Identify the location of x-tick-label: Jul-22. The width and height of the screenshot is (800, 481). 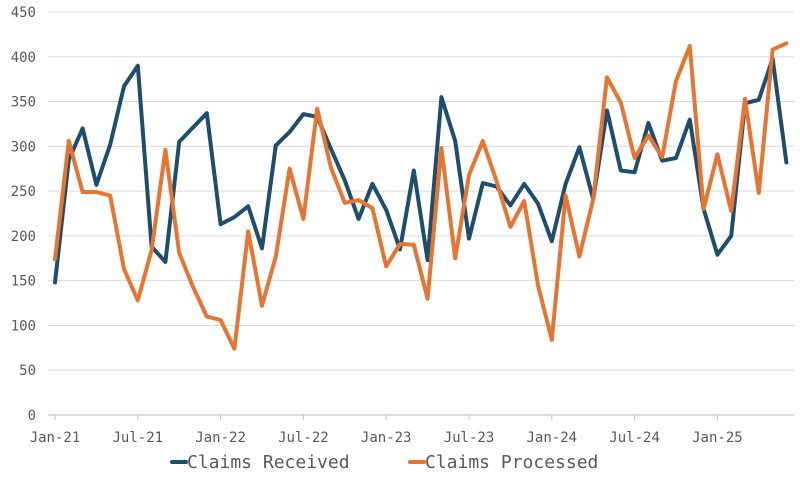
(303, 438).